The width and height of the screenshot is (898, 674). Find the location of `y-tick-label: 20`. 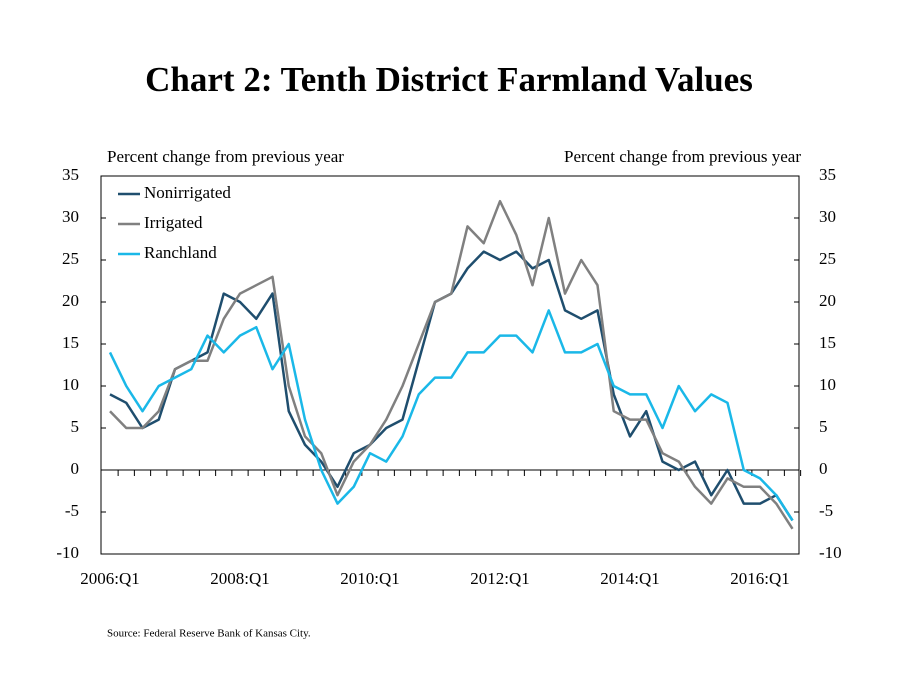

y-tick-label: 20 is located at coordinates (70, 300).